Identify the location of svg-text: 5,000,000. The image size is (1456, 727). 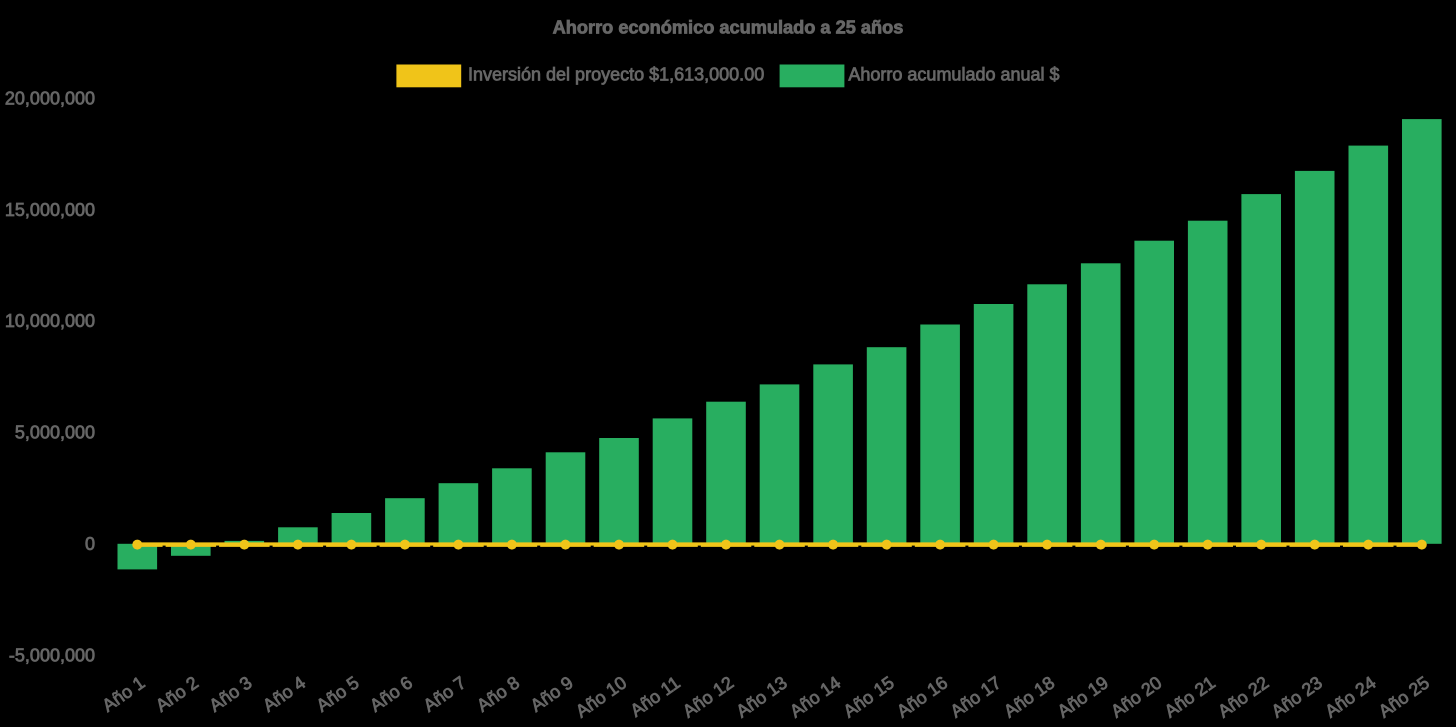
(55, 433).